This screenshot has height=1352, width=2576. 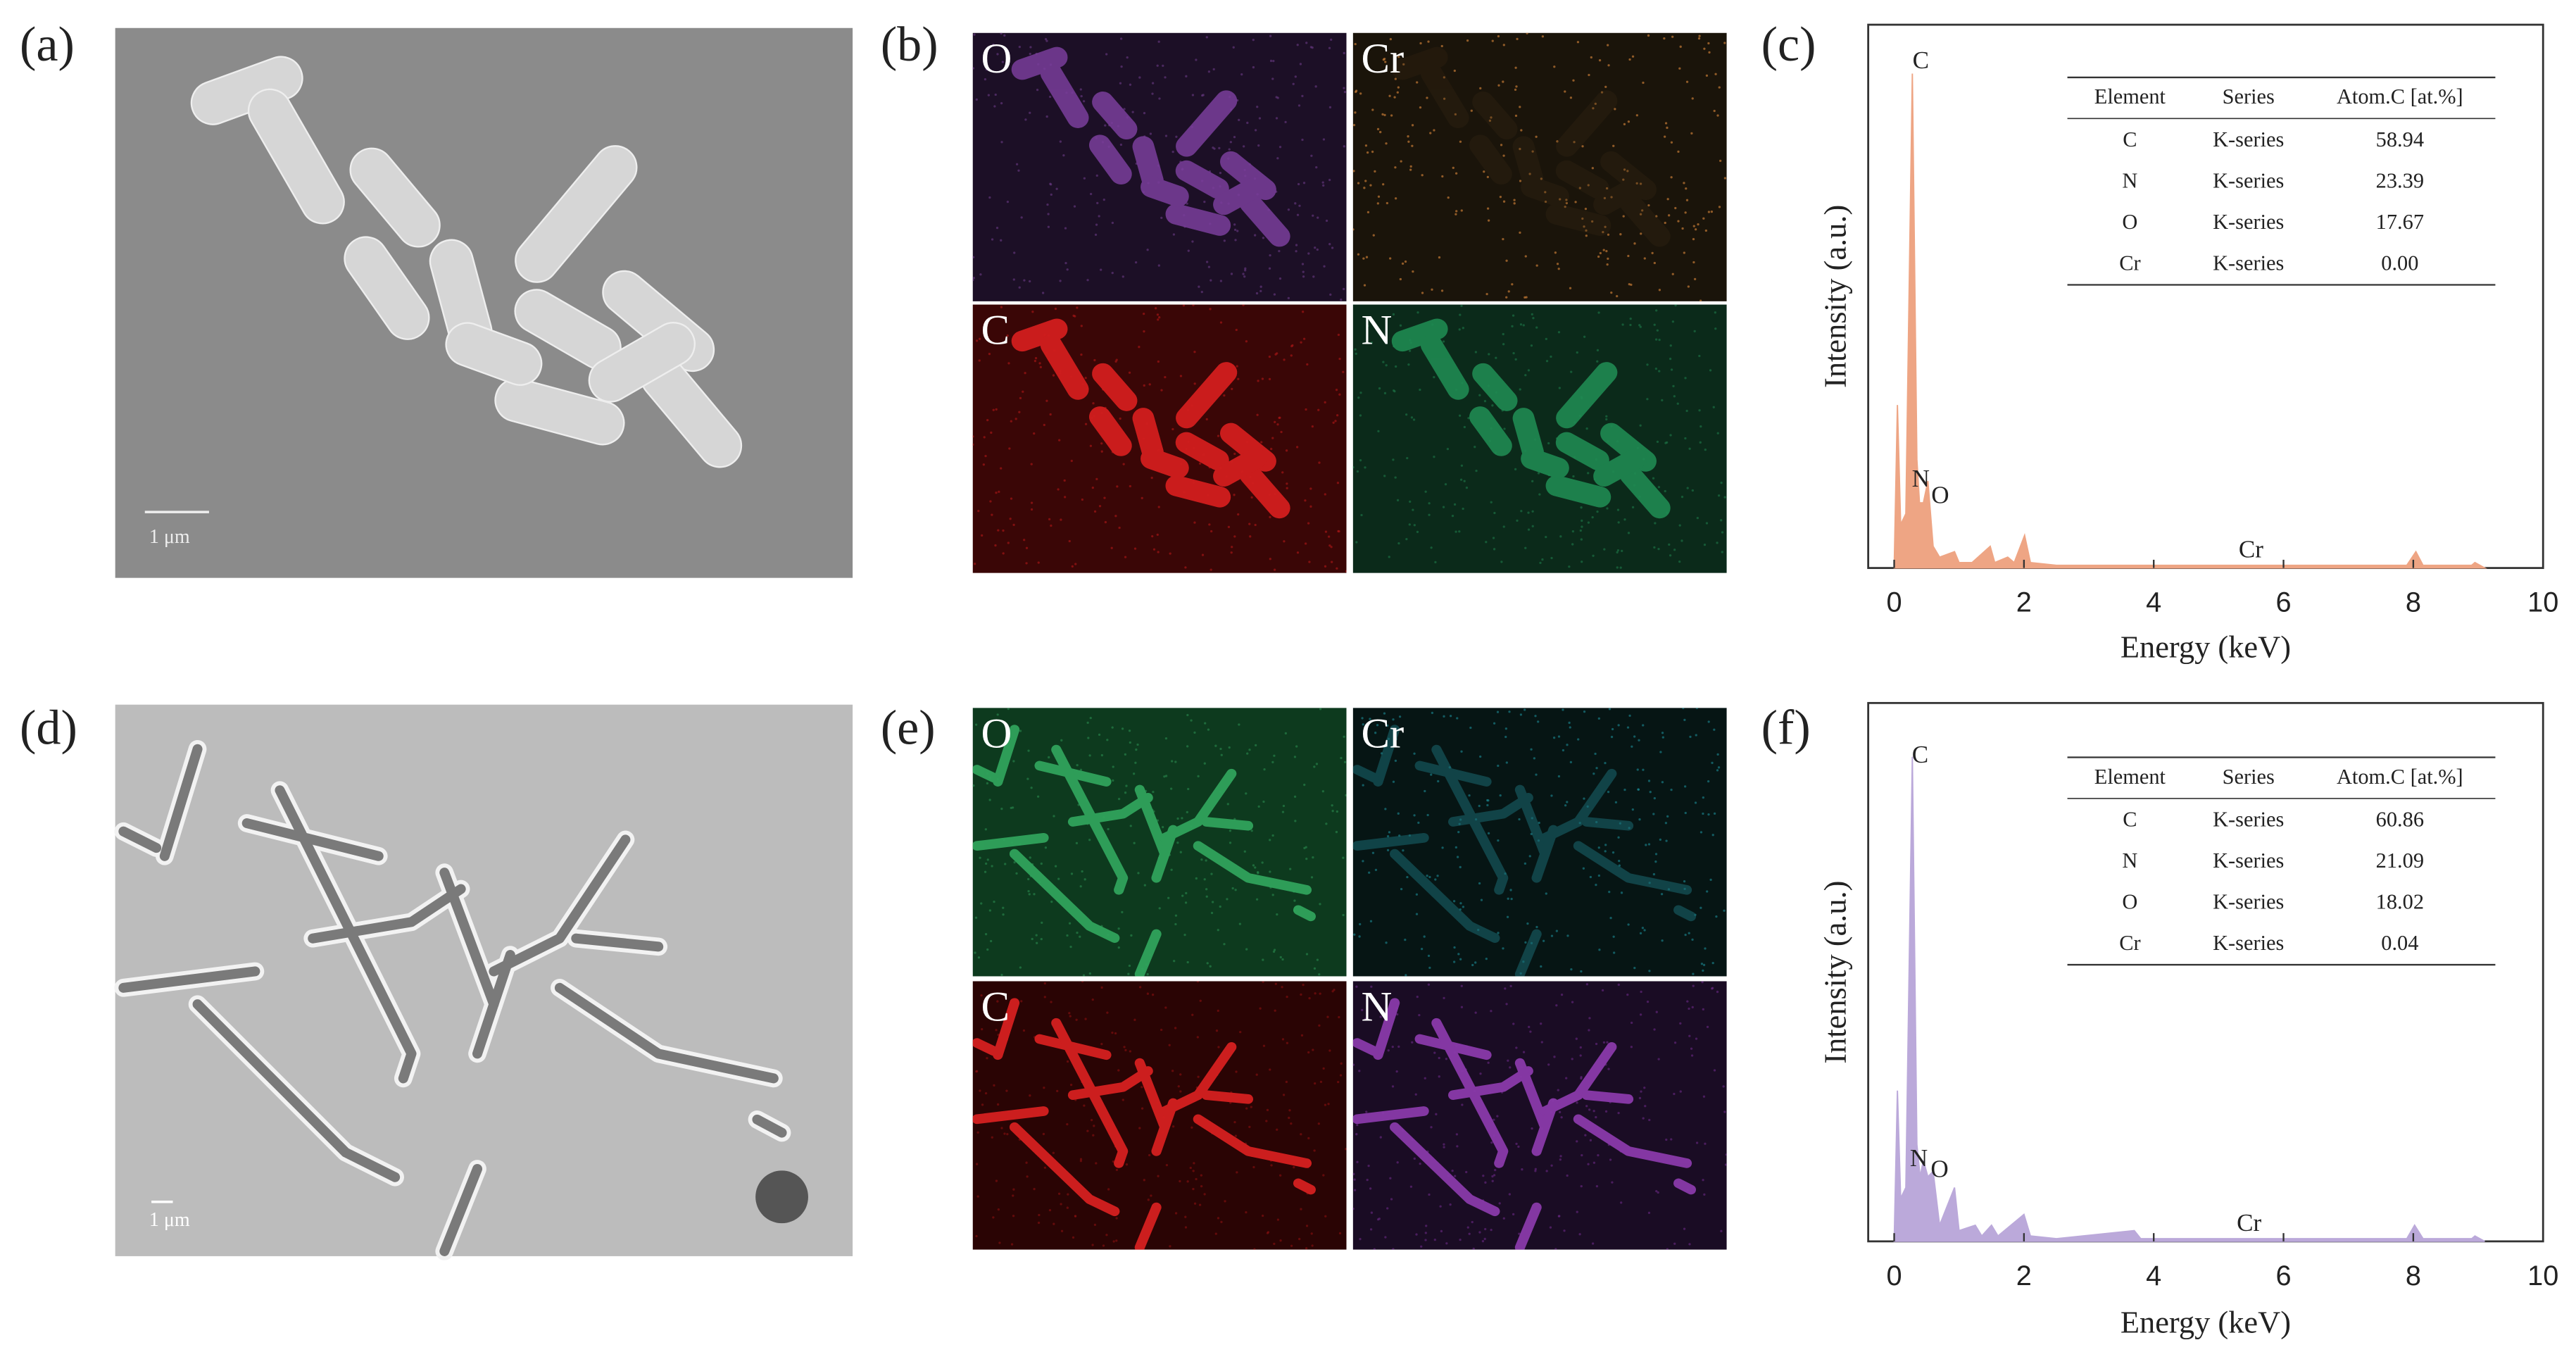 What do you see at coordinates (2024, 1275) in the screenshot?
I see `x-tick-label: 2` at bounding box center [2024, 1275].